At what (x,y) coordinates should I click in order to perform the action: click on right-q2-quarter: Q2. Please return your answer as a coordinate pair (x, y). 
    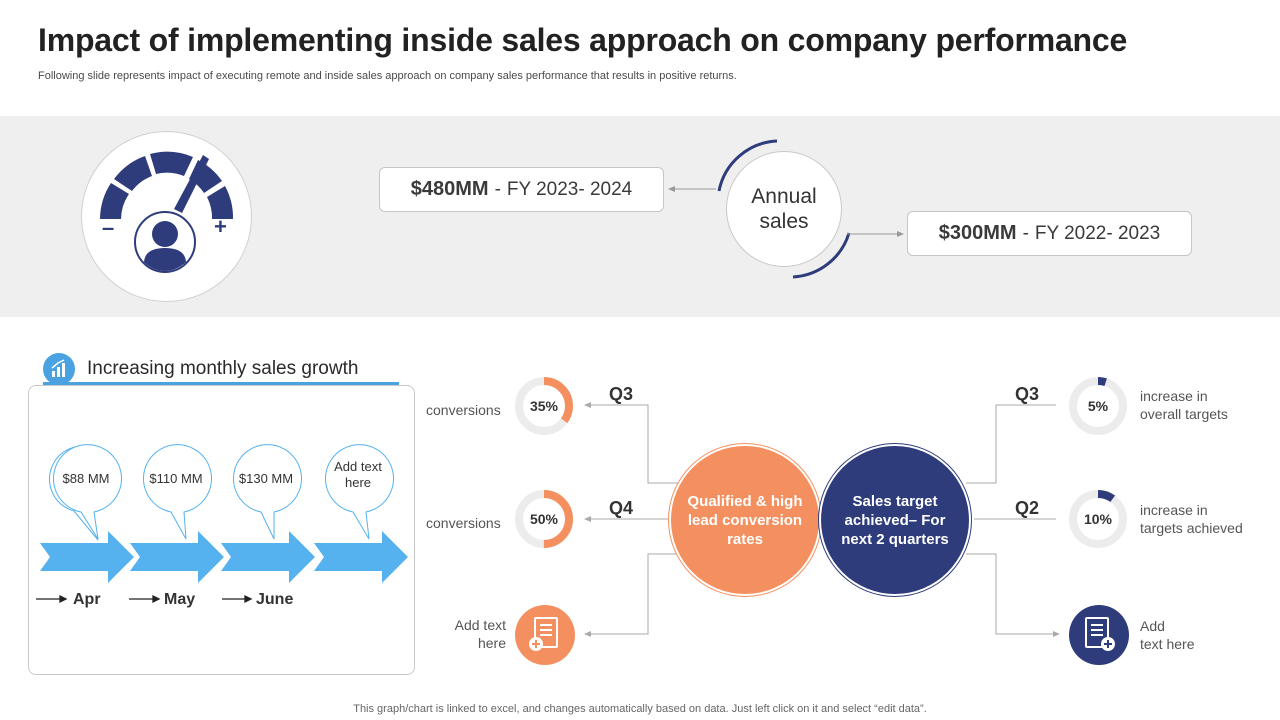
    Looking at the image, I should click on (1027, 508).